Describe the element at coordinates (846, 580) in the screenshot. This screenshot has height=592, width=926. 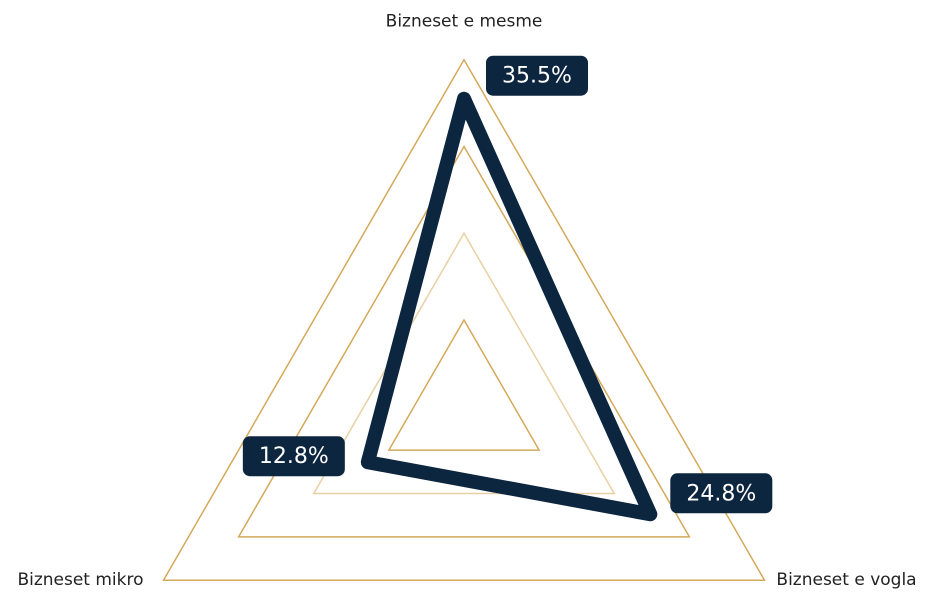
I see `axis-label: Bizneset e vogla` at that location.